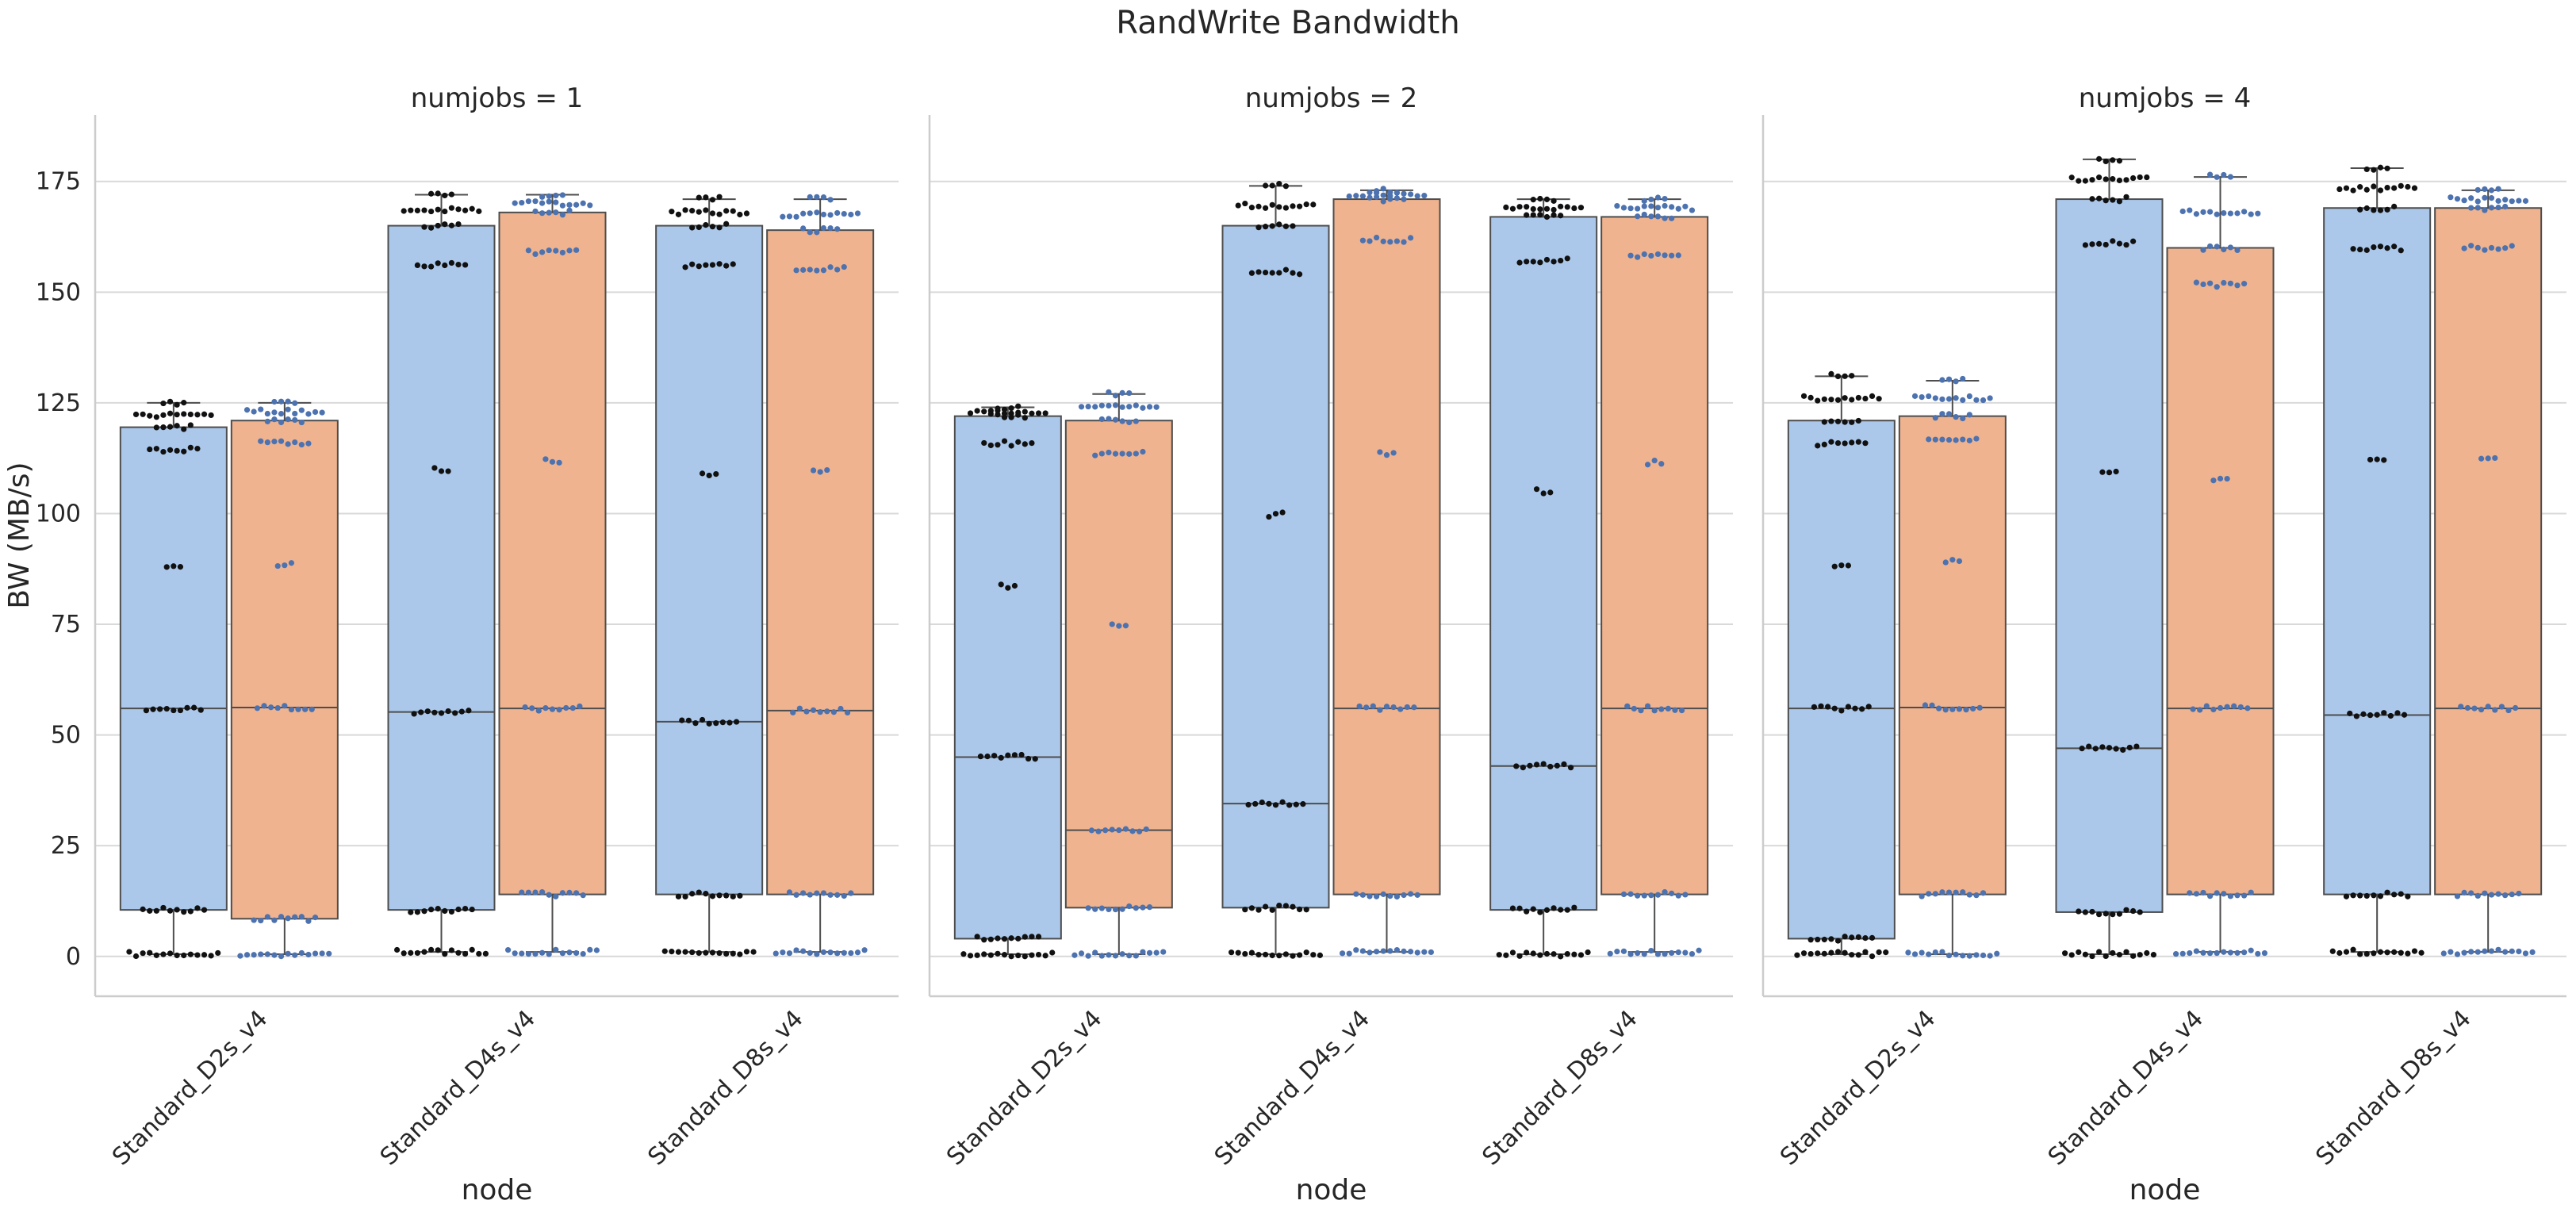  Describe the element at coordinates (441, 567) in the screenshot. I see `box-blue` at that location.